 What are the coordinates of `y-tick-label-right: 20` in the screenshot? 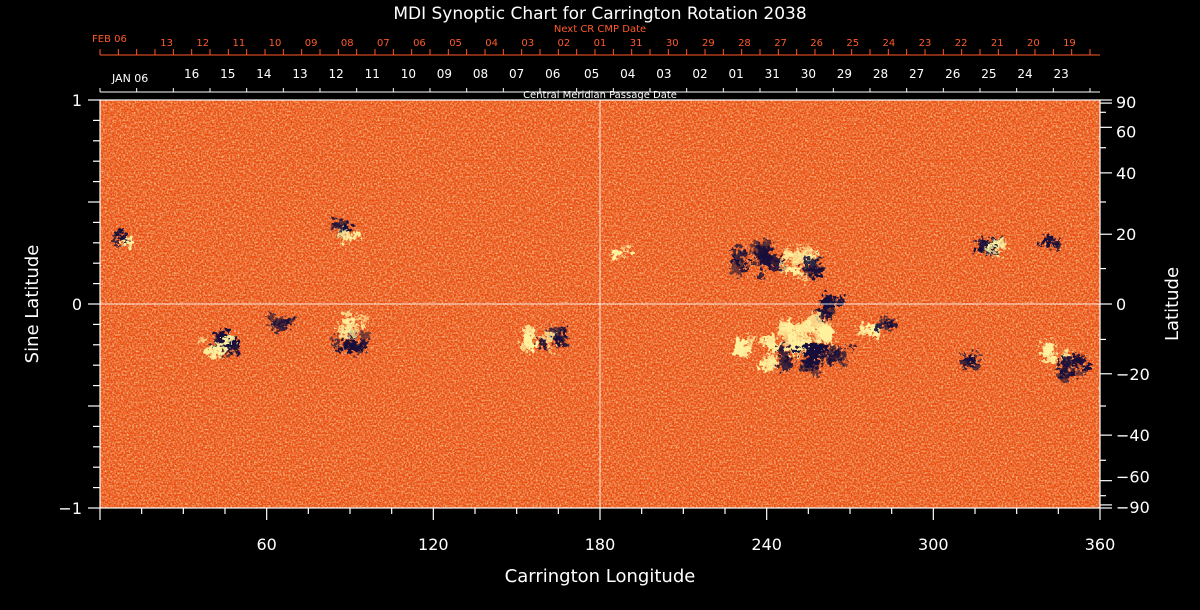 It's located at (1126, 234).